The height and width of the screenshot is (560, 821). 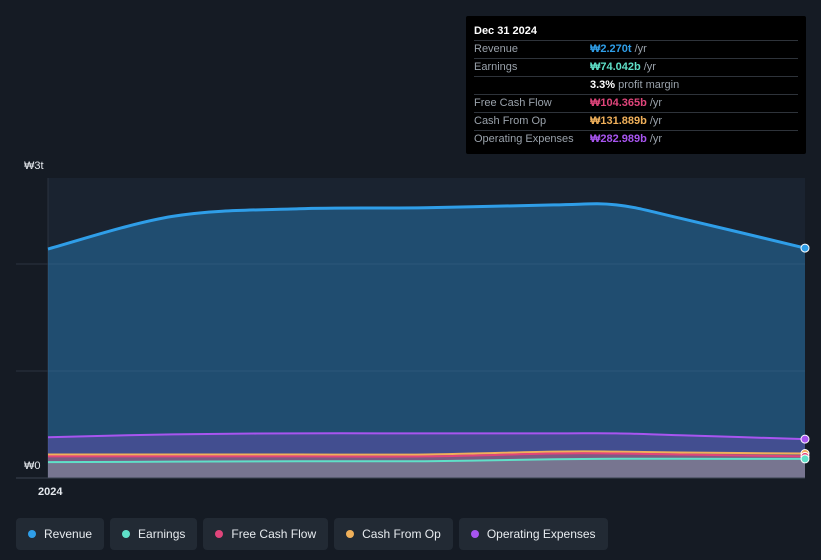 I want to click on tooltip-row: Cash From Op ₩131.889b/yr, so click(x=636, y=122).